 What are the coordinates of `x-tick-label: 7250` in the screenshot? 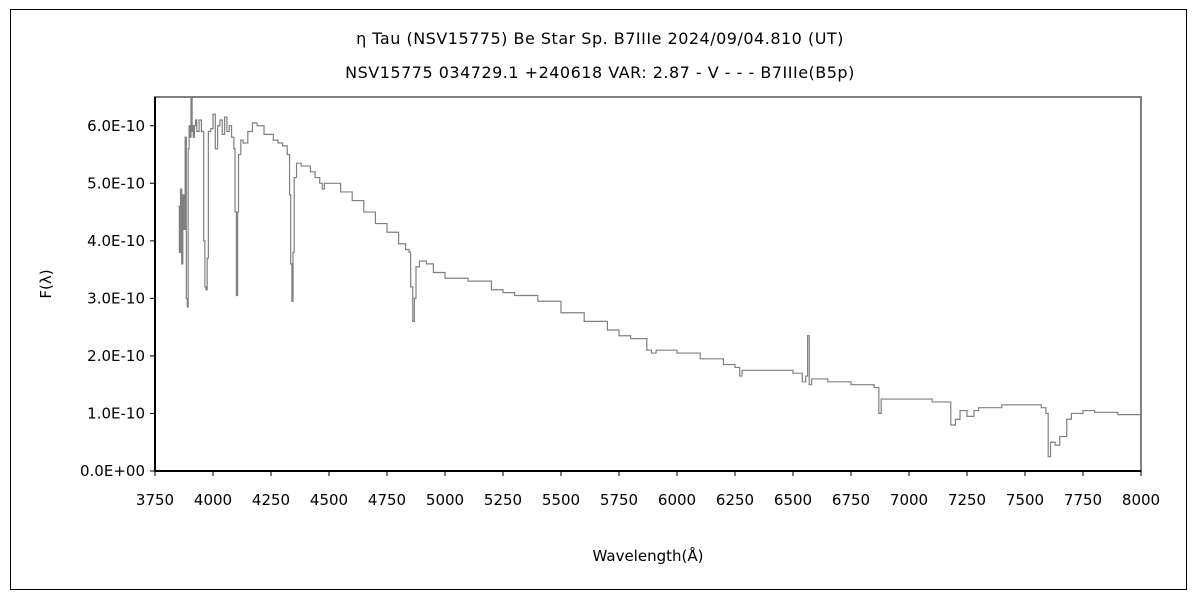 It's located at (967, 500).